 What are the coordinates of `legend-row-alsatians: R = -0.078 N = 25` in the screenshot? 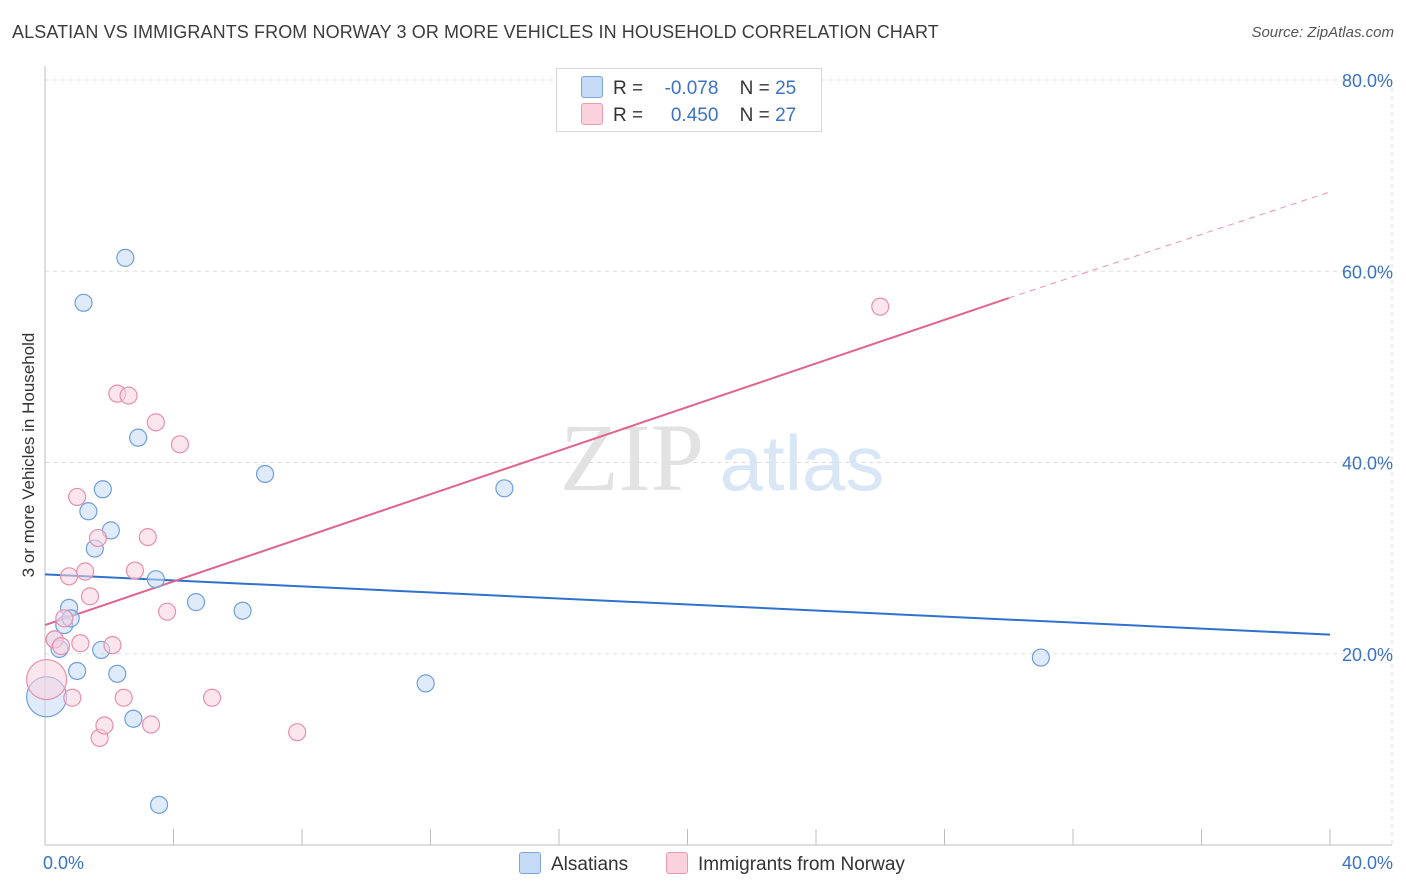 It's located at (688, 88).